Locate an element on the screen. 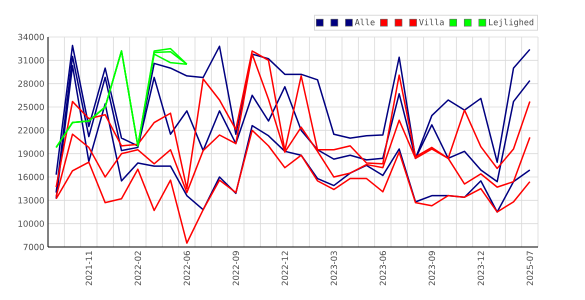 This screenshot has width=585, height=300. y-tick-label: 7000 is located at coordinates (34, 247).